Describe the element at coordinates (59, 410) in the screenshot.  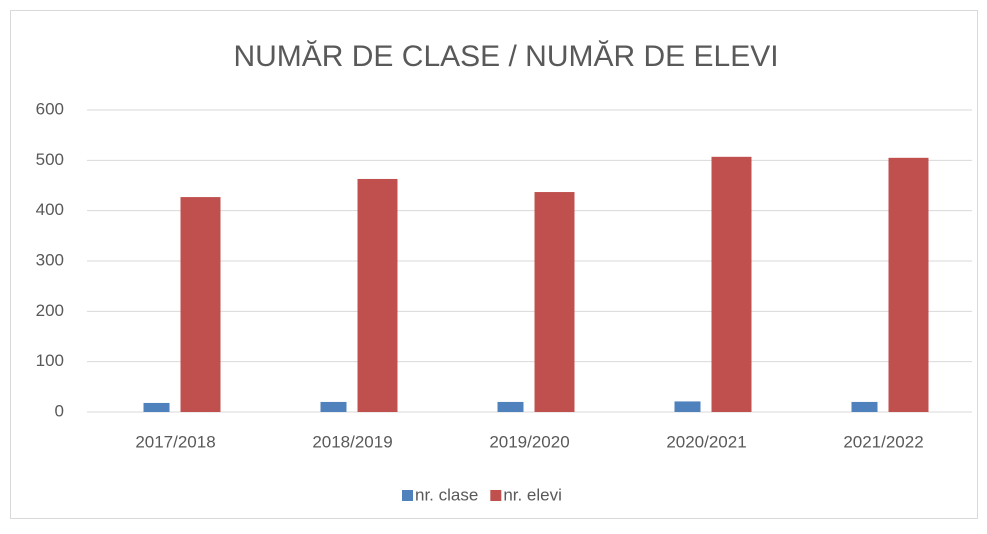
I see `y-tick-label: 0` at that location.